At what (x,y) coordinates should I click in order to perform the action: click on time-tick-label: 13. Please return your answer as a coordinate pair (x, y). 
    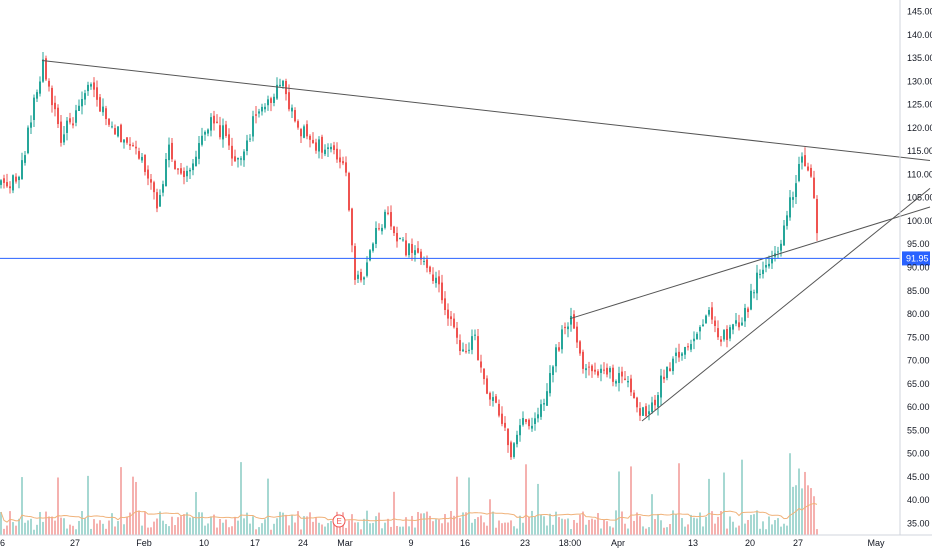
    Looking at the image, I should click on (693, 543).